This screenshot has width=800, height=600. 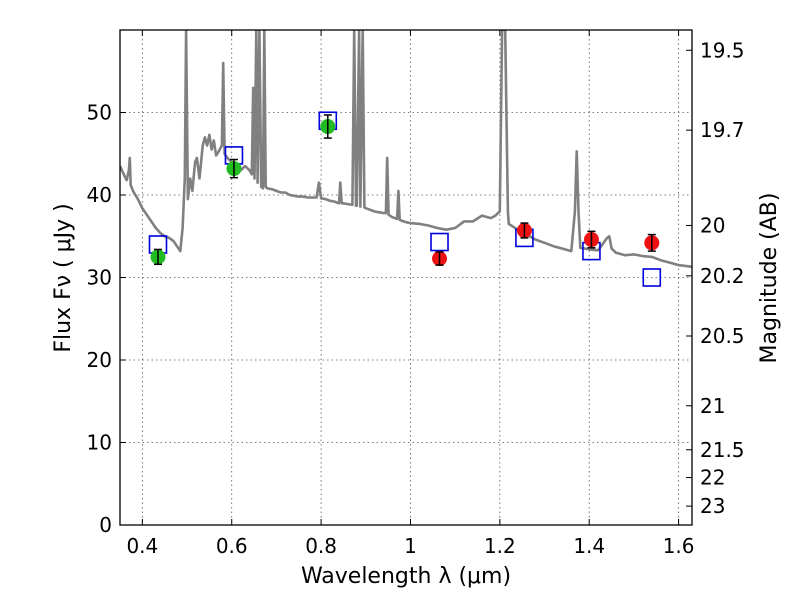 What do you see at coordinates (321, 546) in the screenshot?
I see `x-tick-label: 0.8` at bounding box center [321, 546].